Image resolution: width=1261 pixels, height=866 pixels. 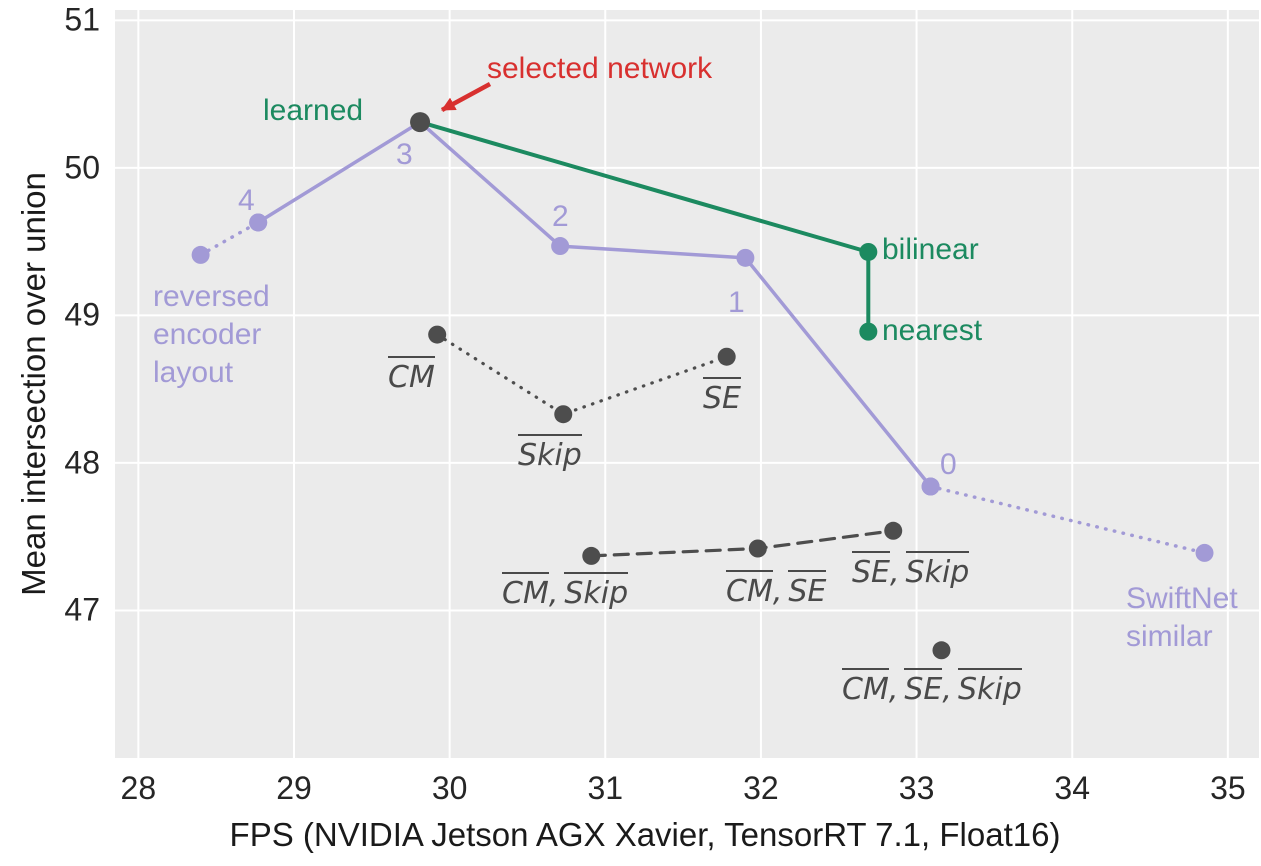 I want to click on y-tick-50: 50, so click(x=82, y=167).